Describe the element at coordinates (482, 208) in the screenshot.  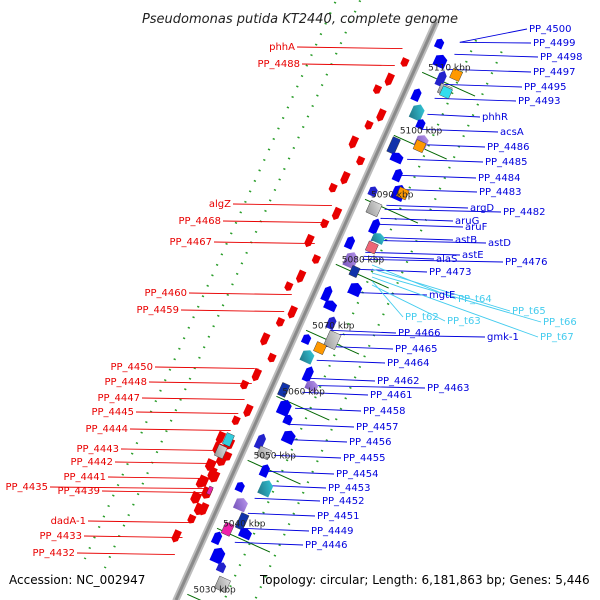
I see `gene-label-minus-strand: argD` at that location.